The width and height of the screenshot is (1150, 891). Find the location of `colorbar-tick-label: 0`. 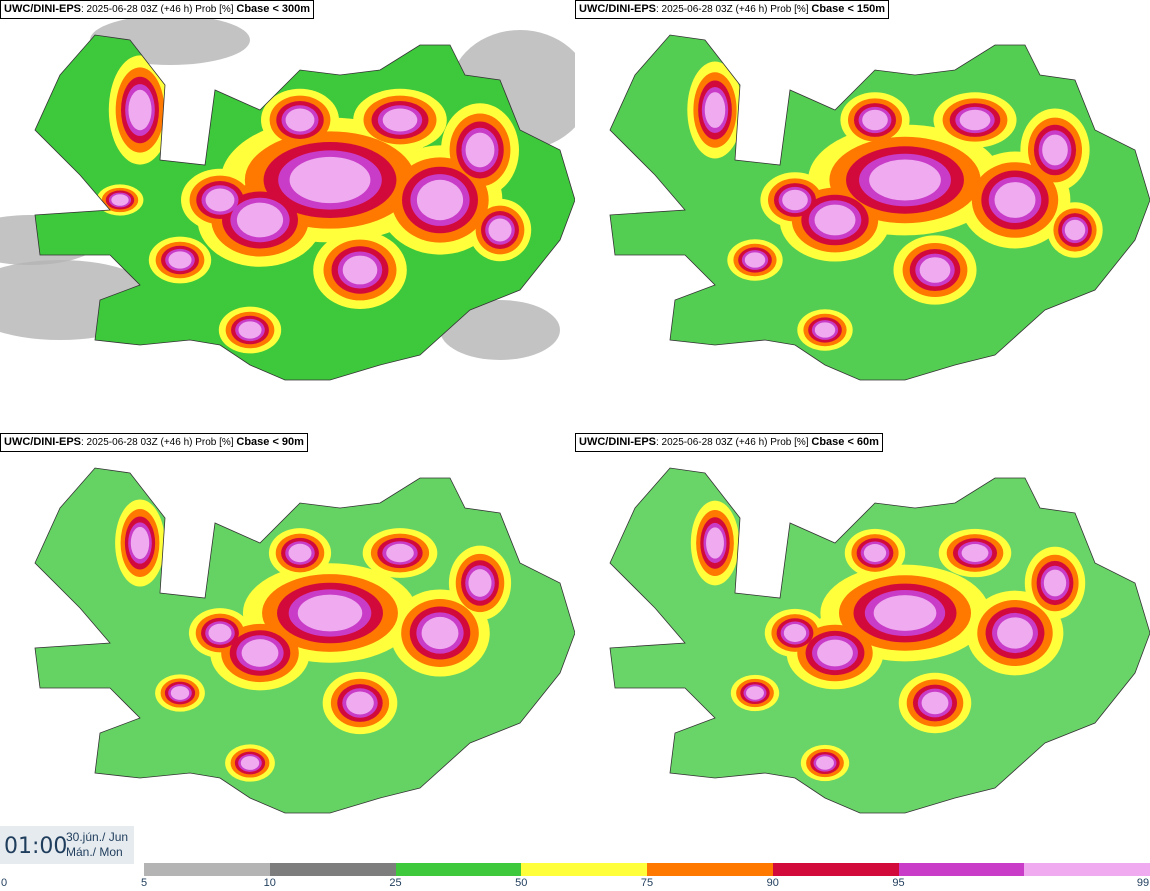

colorbar-tick-label: 0 is located at coordinates (4, 883).